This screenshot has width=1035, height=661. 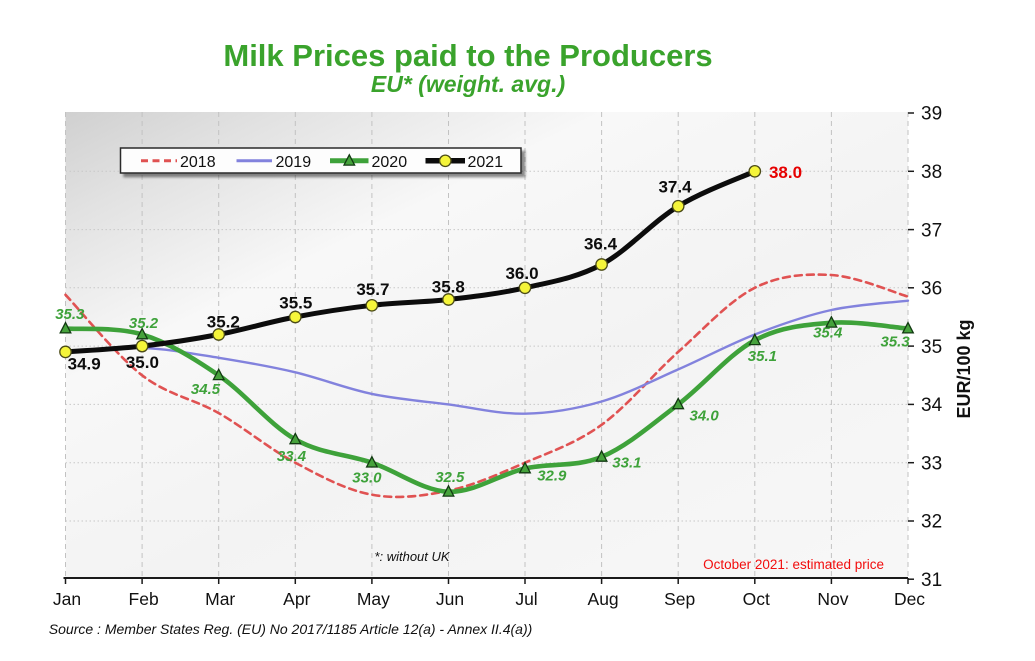 I want to click on svg-text: 33, so click(x=931, y=463).